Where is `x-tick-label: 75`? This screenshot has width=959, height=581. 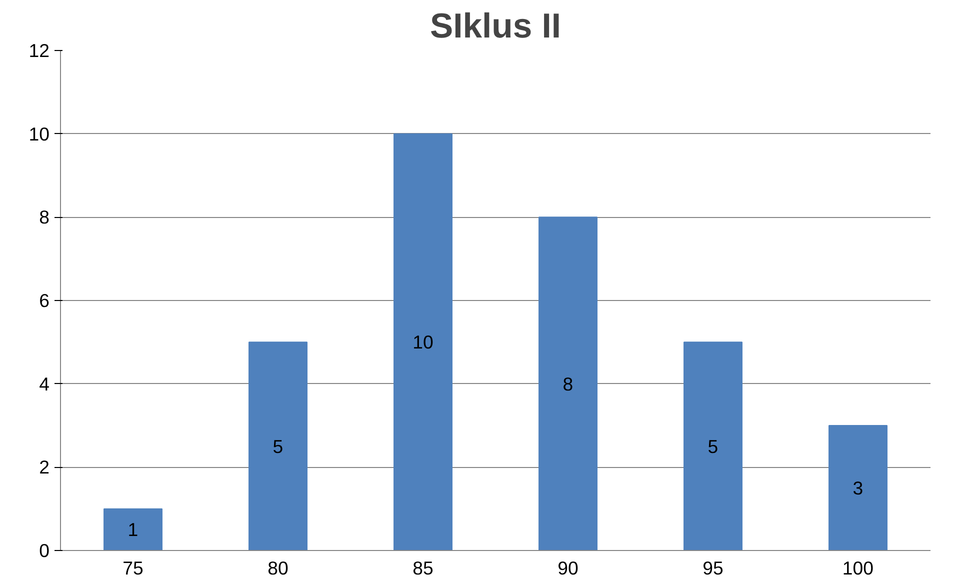 x-tick-label: 75 is located at coordinates (133, 568).